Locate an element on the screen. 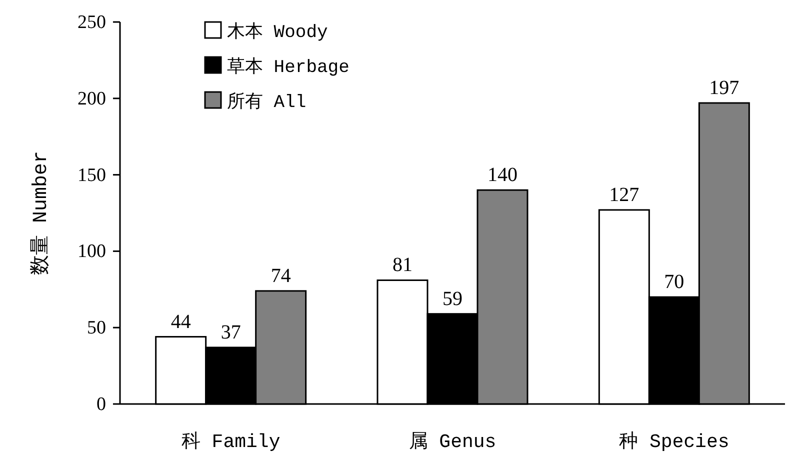  data-label: 81 is located at coordinates (402, 265).